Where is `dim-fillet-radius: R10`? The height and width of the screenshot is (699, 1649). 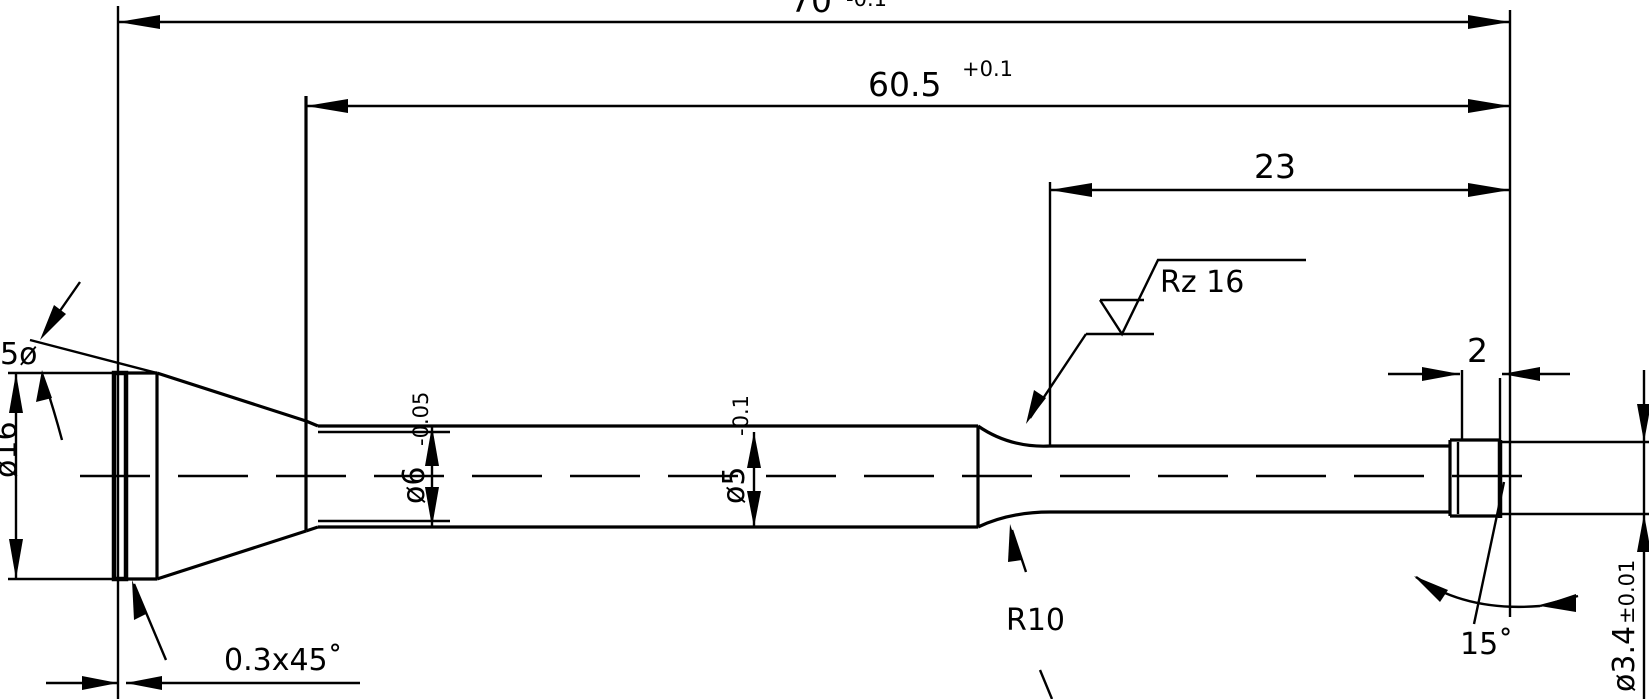 dim-fillet-radius: R10 is located at coordinates (1035, 611).